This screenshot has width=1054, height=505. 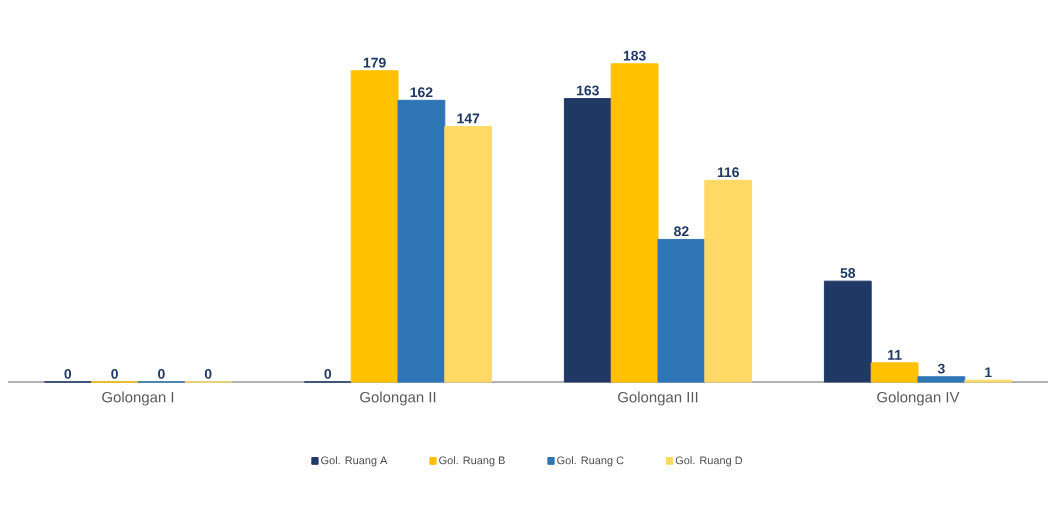 What do you see at coordinates (468, 118) in the screenshot?
I see `data-label: 147` at bounding box center [468, 118].